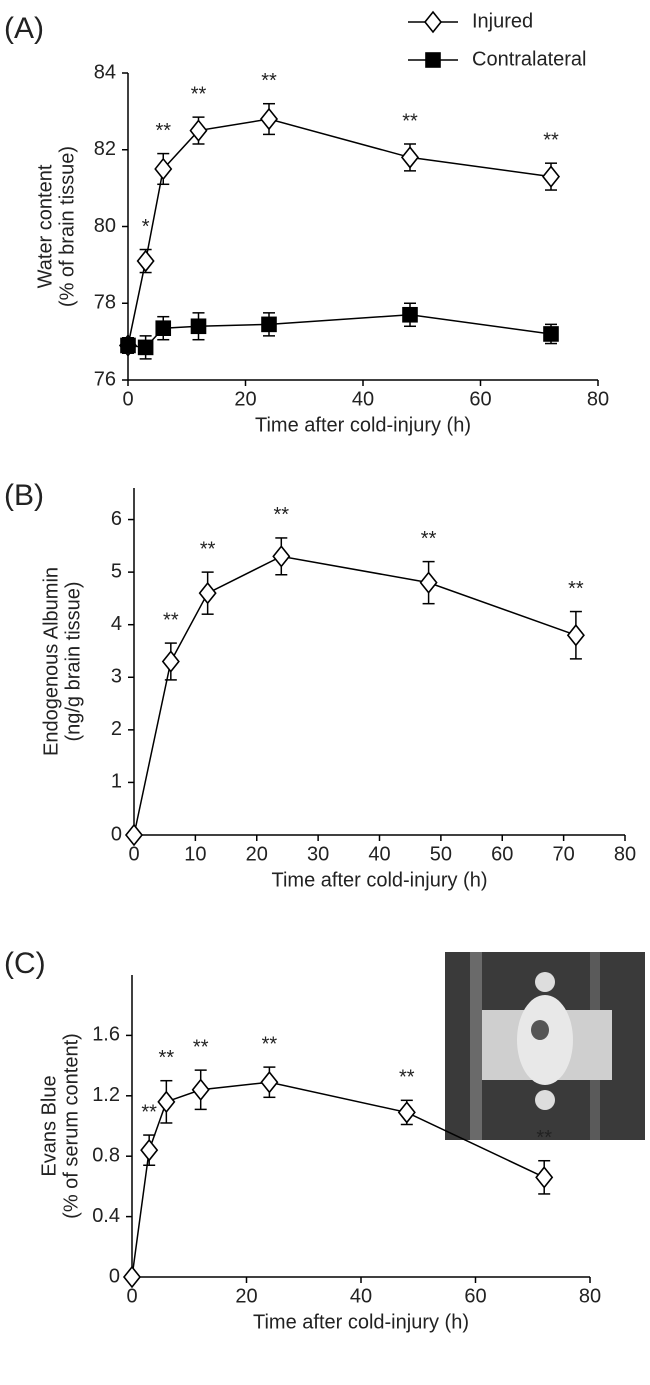 This screenshot has width=650, height=1385. What do you see at coordinates (105, 149) in the screenshot?
I see `y-tick-label: 82` at bounding box center [105, 149].